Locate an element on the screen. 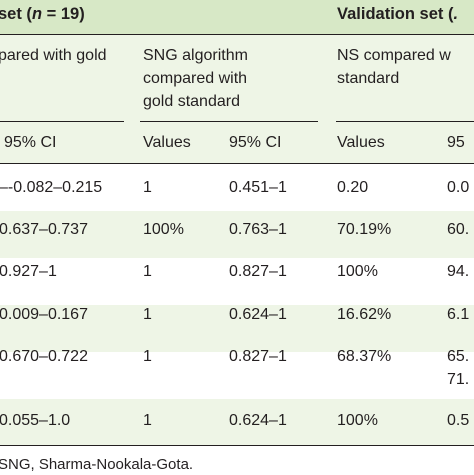  col-header-ci-1: 95% CI is located at coordinates (30, 142).